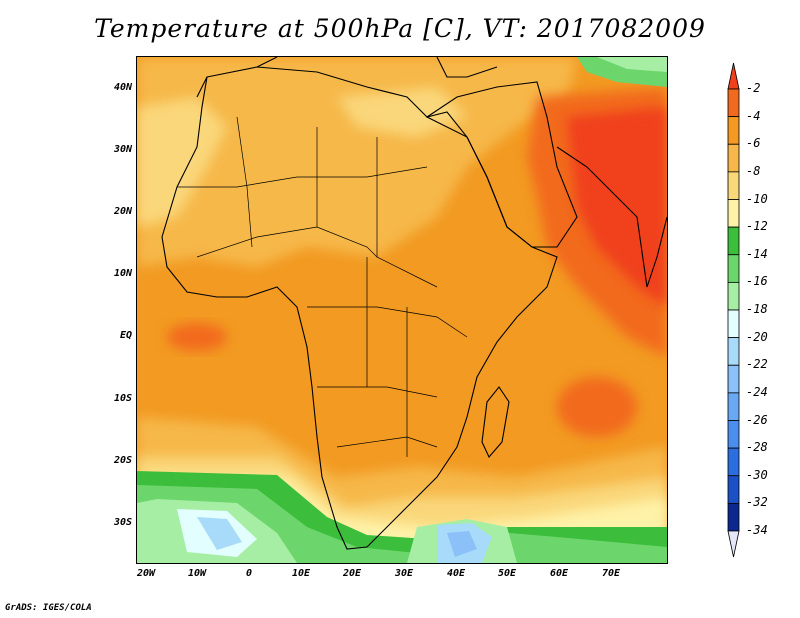 This screenshot has height=618, width=800. What do you see at coordinates (182, 162) in the screenshot?
I see `field-band-minus10-nw` at bounding box center [182, 162].